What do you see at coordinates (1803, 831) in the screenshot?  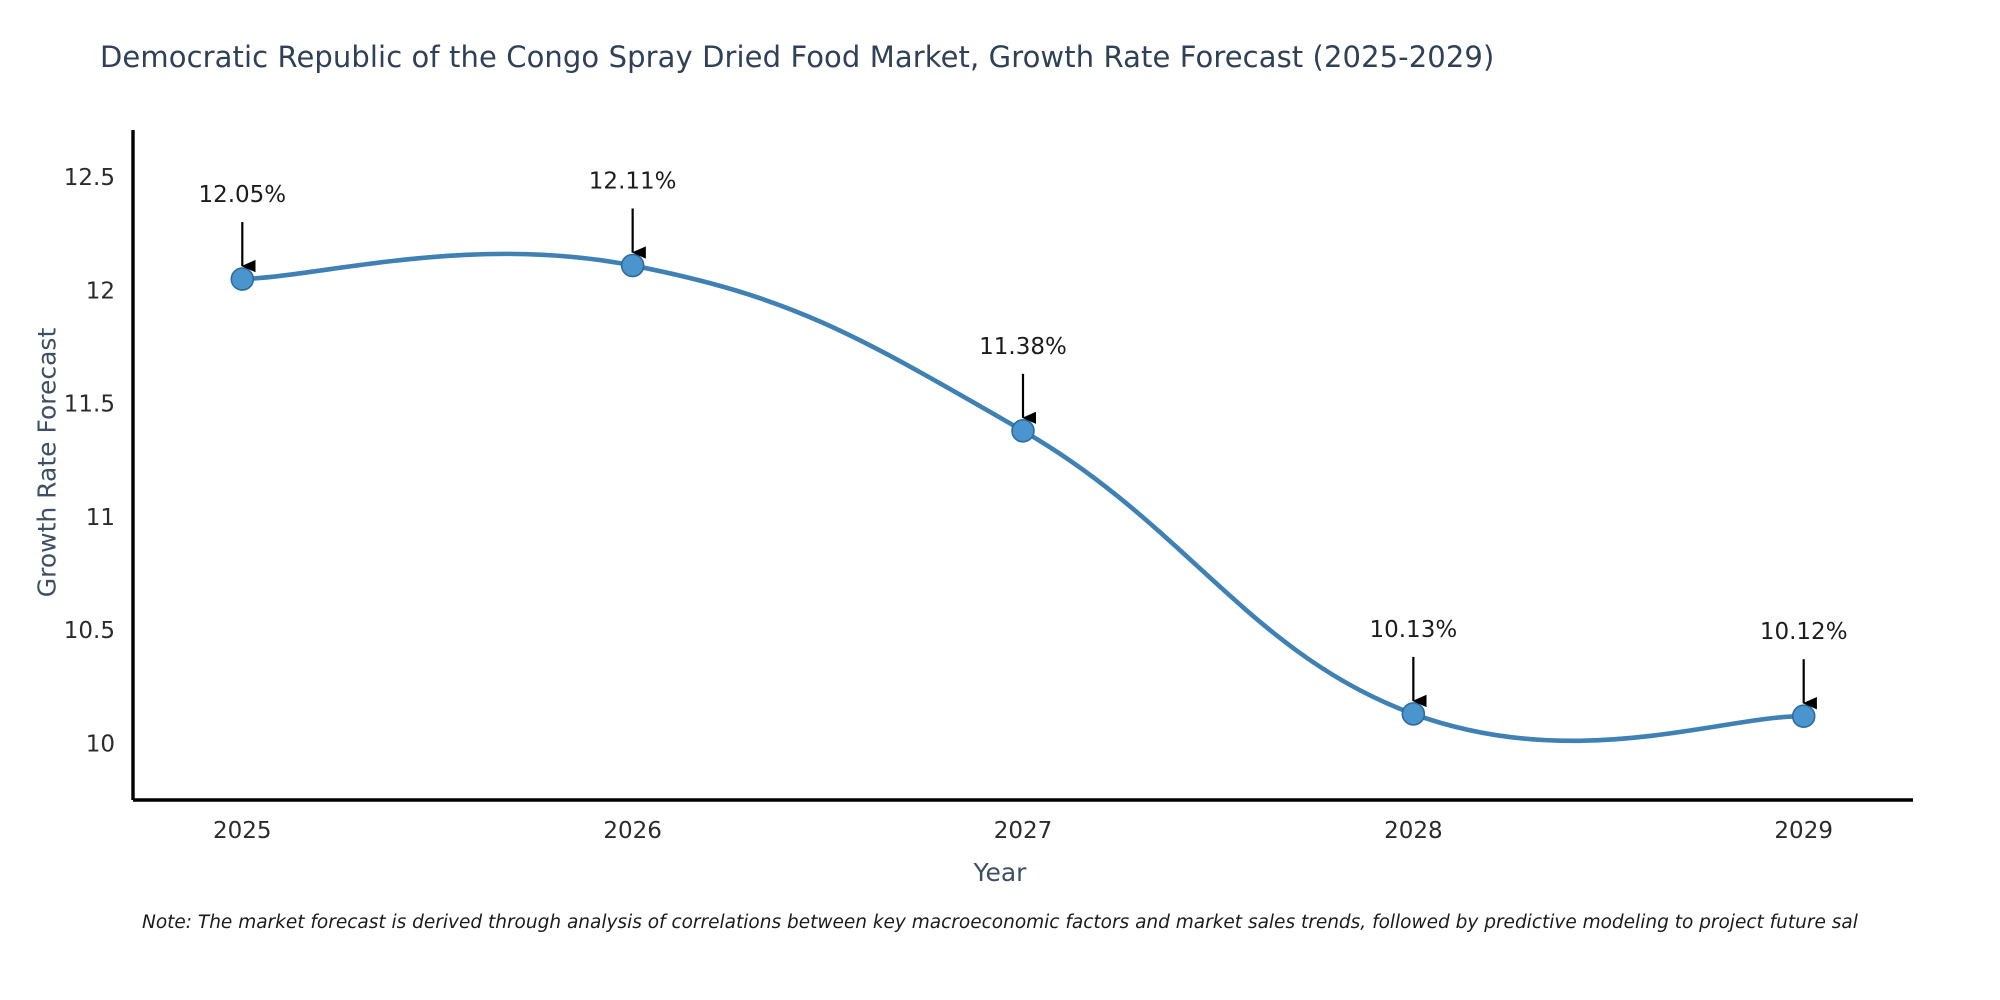 I see `x-tick-label: 2029` at bounding box center [1803, 831].